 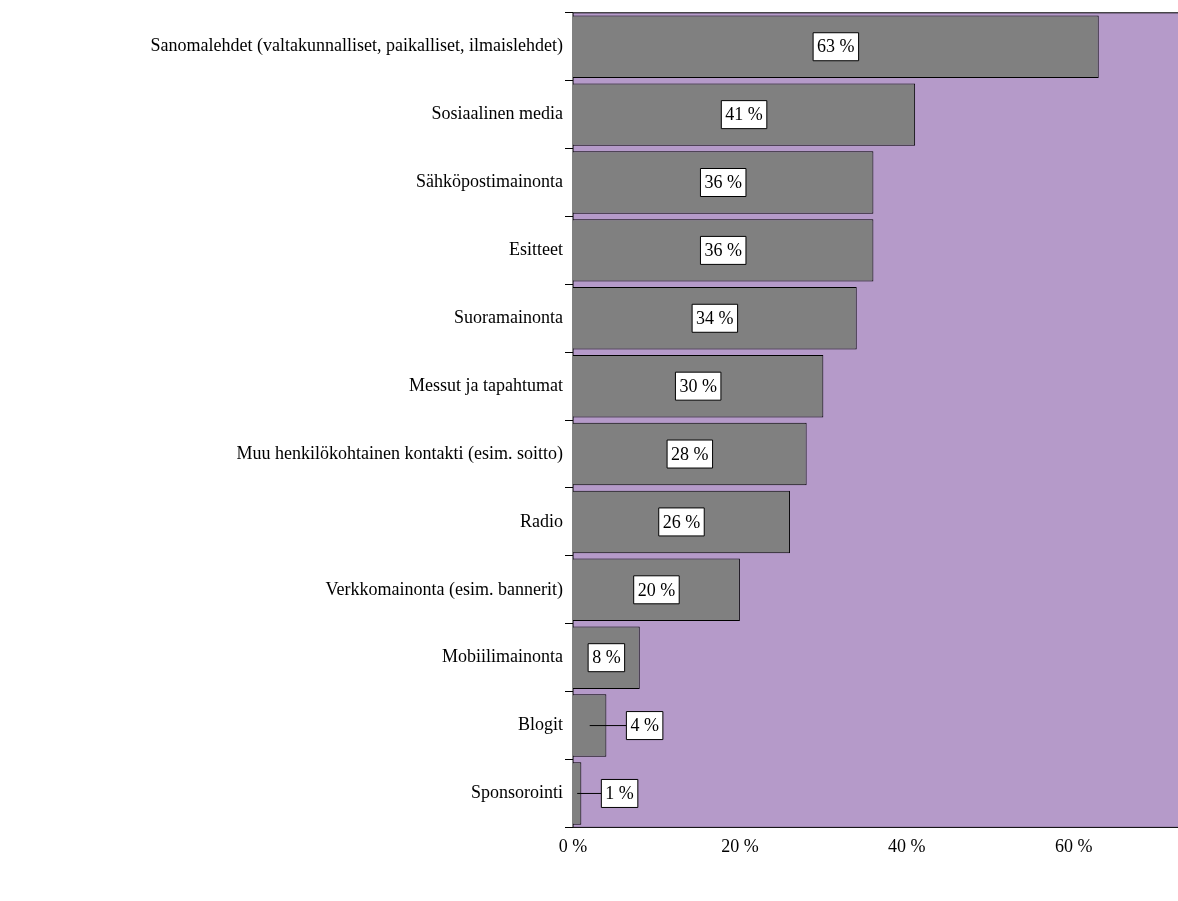 I want to click on x-tick-label: 20 %, so click(x=740, y=845).